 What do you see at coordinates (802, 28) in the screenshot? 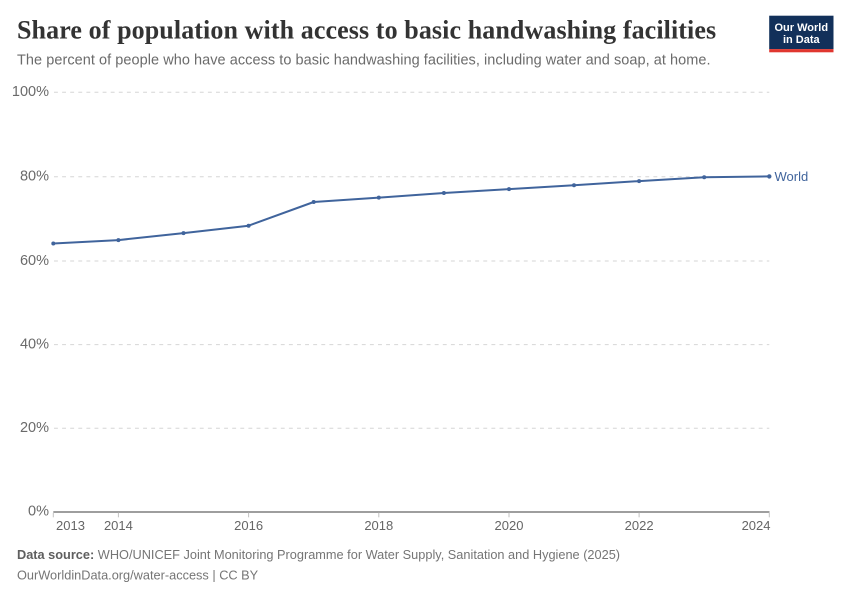
I see `svg-text: Our World` at bounding box center [802, 28].